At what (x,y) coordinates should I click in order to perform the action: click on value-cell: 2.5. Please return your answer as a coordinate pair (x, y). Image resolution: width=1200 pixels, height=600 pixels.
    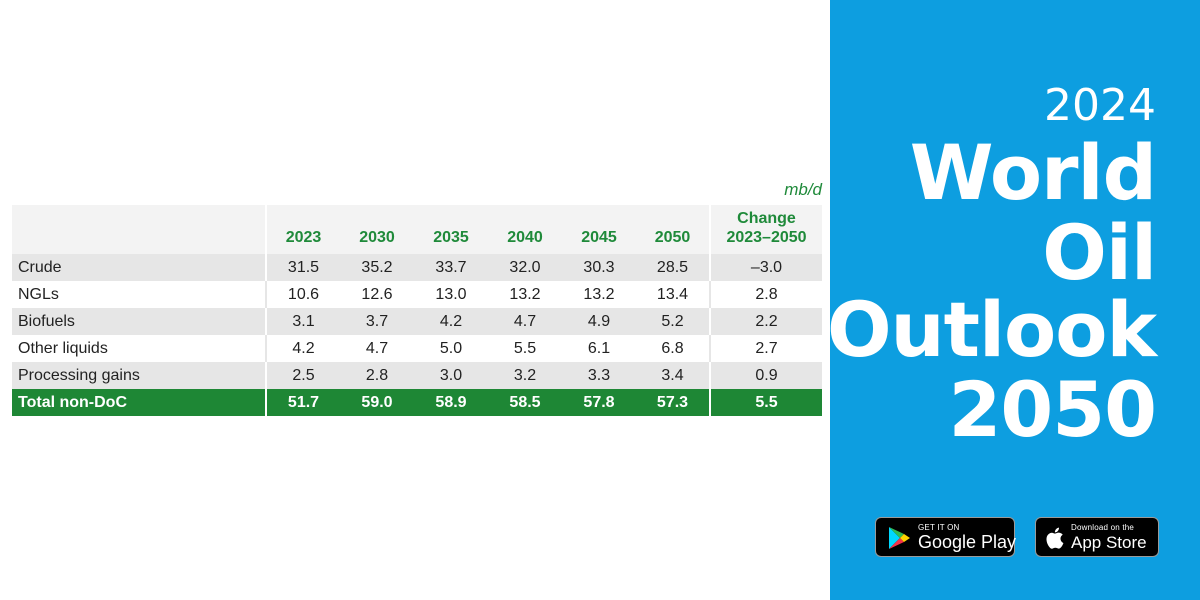
    Looking at the image, I should click on (303, 375).